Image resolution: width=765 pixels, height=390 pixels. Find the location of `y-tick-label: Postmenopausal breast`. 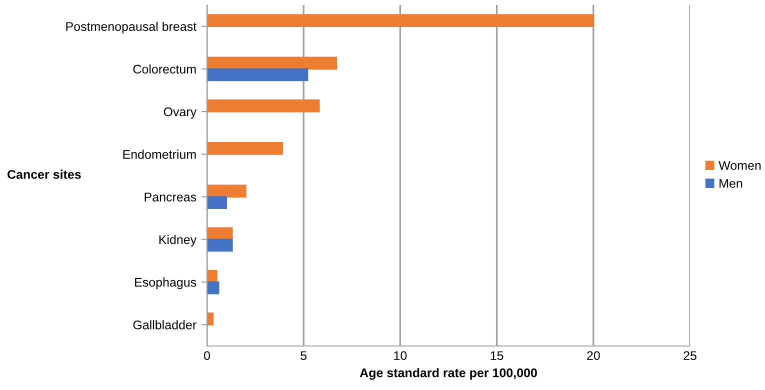

y-tick-label: Postmenopausal breast is located at coordinates (131, 28).